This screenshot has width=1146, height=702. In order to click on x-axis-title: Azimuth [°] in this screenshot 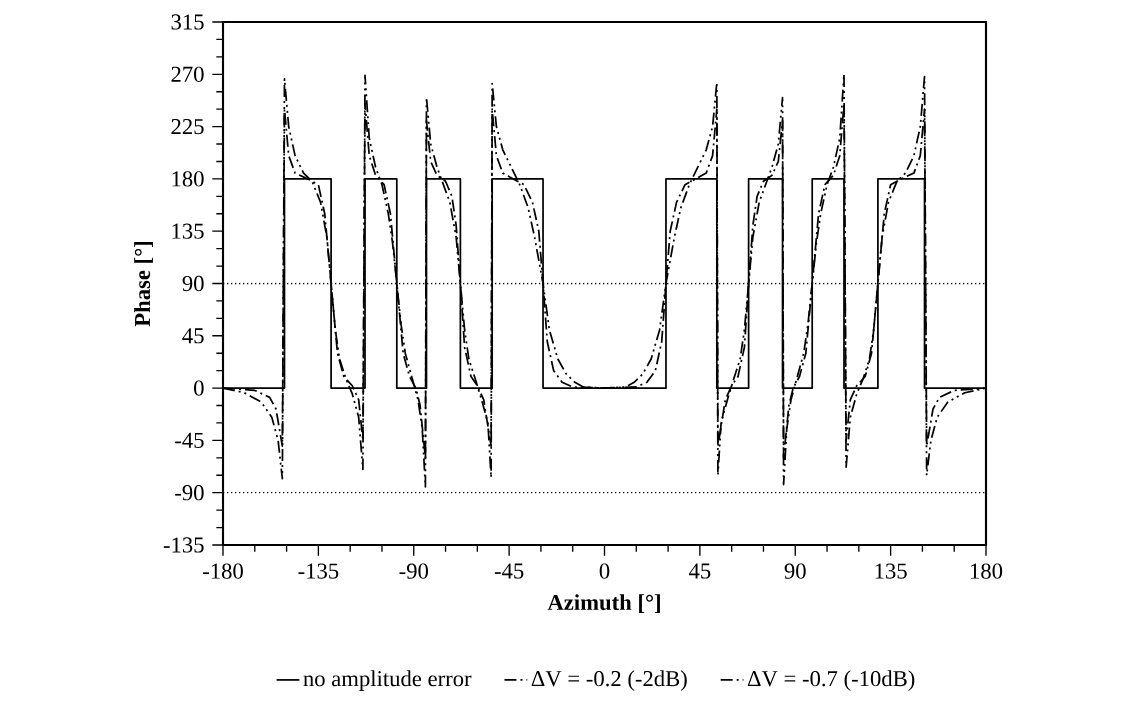, I will do `click(603, 603)`.